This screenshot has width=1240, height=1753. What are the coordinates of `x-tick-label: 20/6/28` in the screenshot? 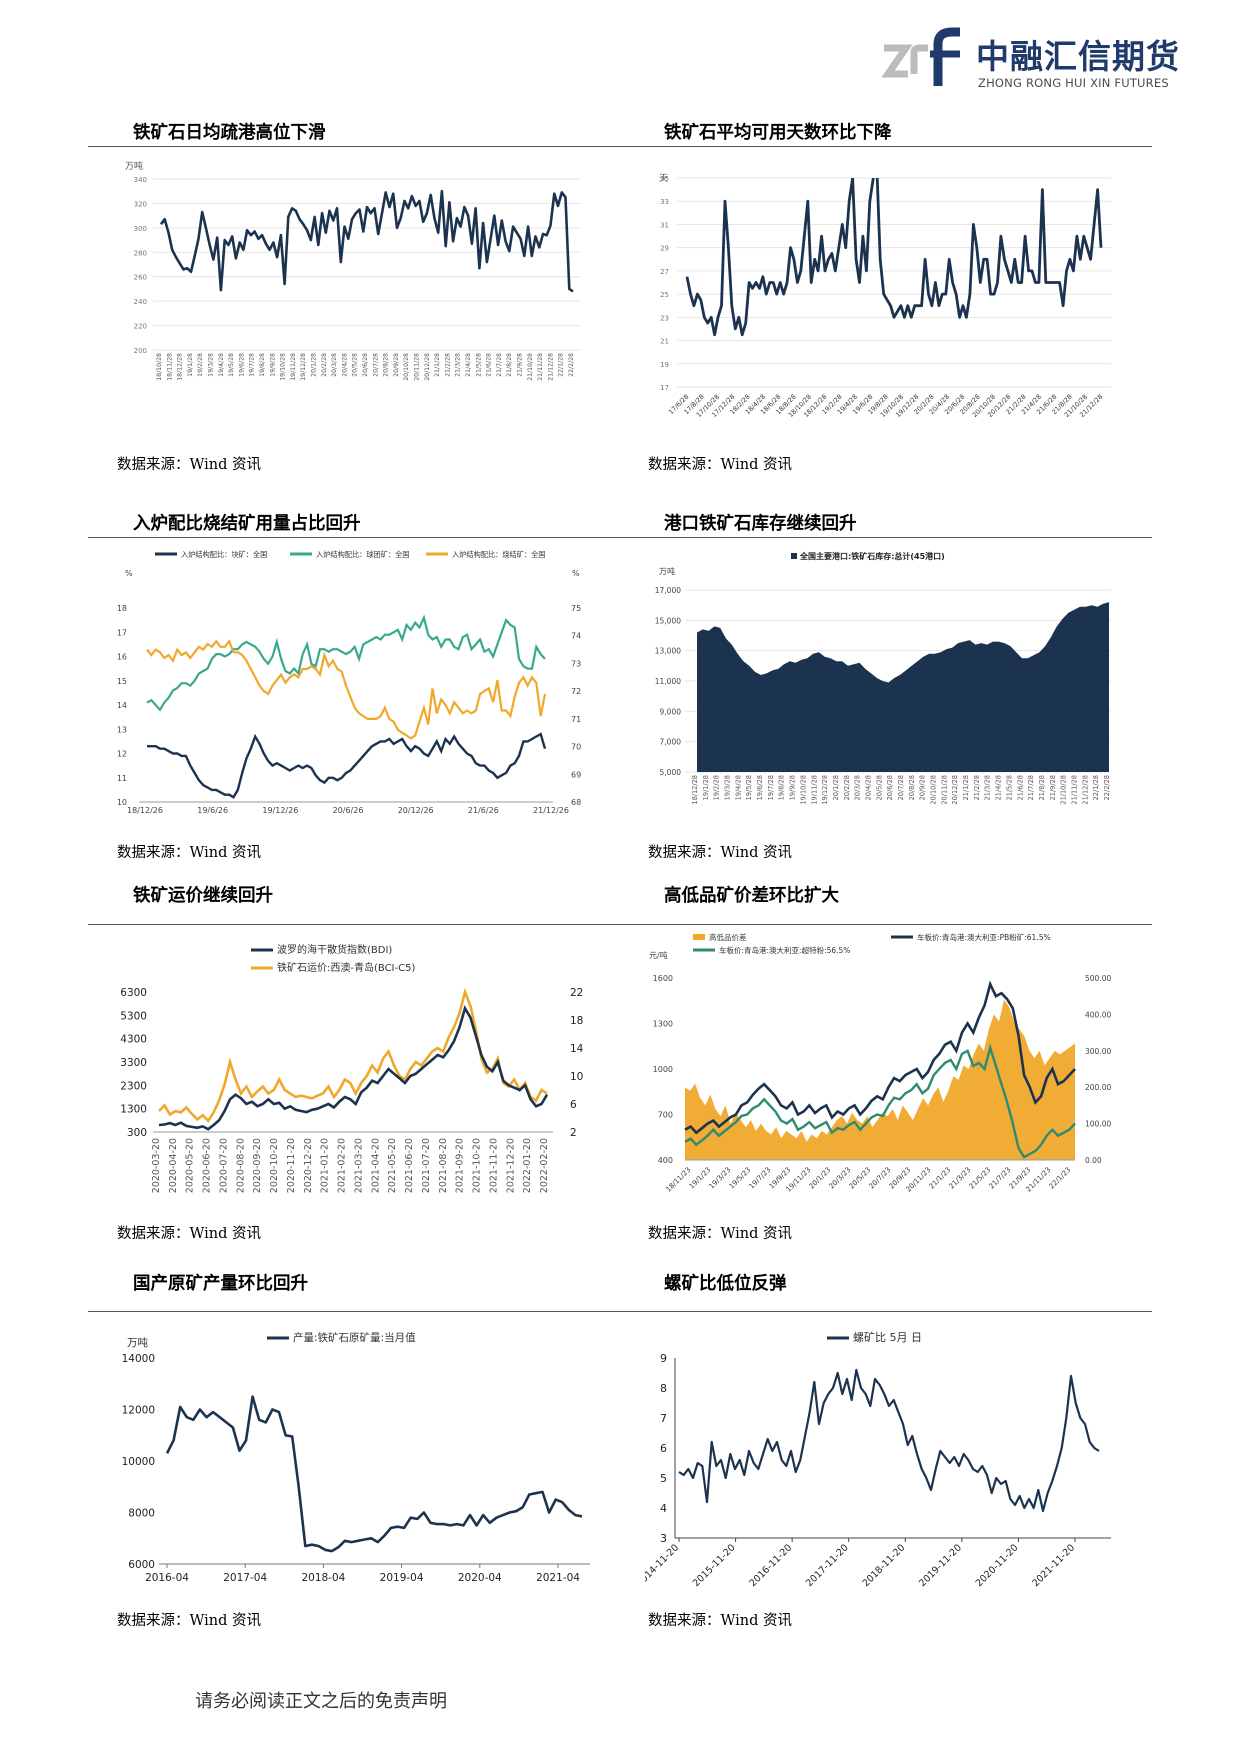 It's located at (365, 365).